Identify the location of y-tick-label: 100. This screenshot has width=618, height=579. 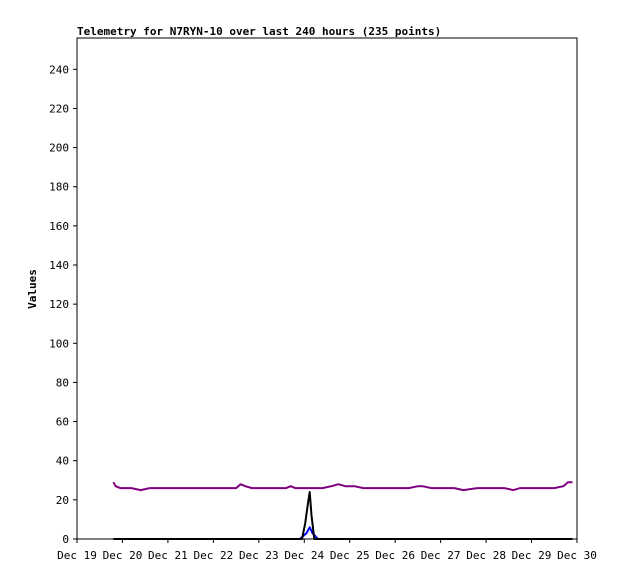
(59, 343).